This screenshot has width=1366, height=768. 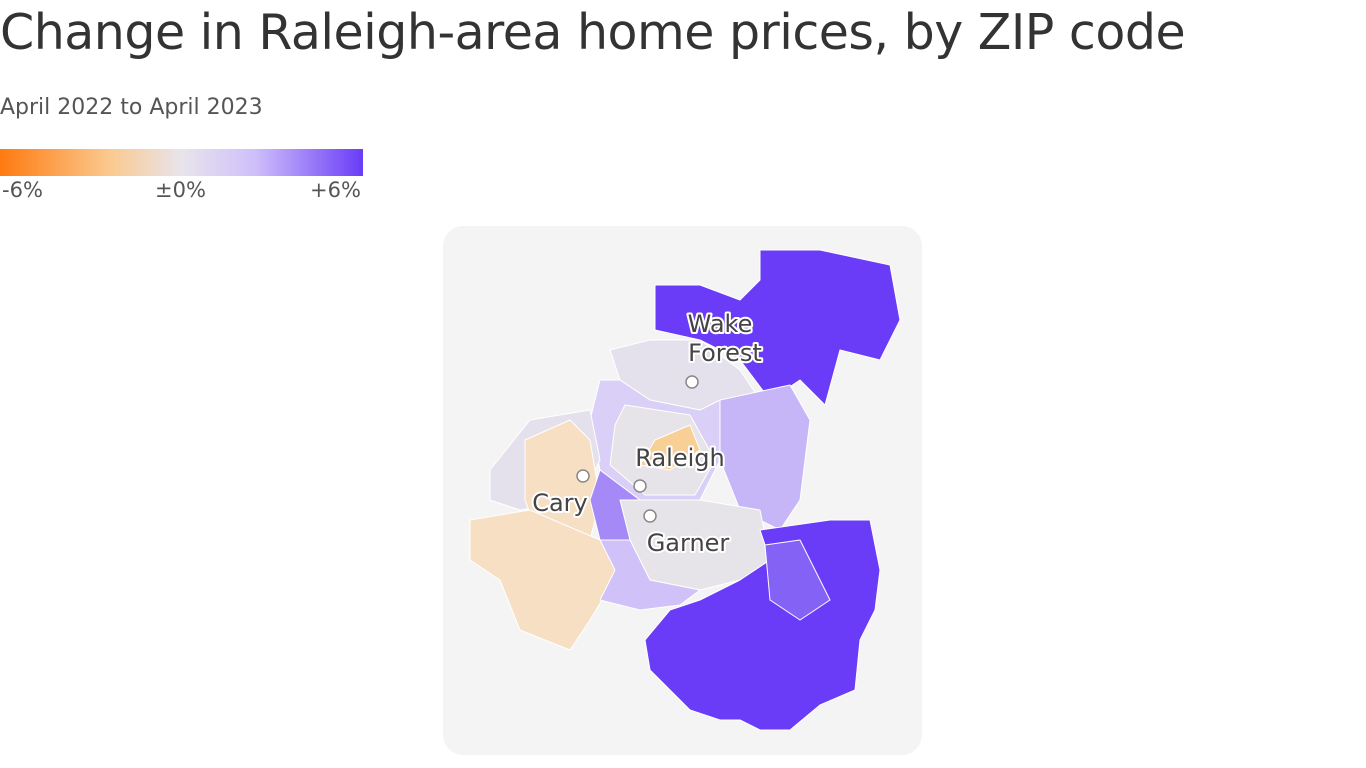 I want to click on city-label: Forest, so click(x=725, y=353).